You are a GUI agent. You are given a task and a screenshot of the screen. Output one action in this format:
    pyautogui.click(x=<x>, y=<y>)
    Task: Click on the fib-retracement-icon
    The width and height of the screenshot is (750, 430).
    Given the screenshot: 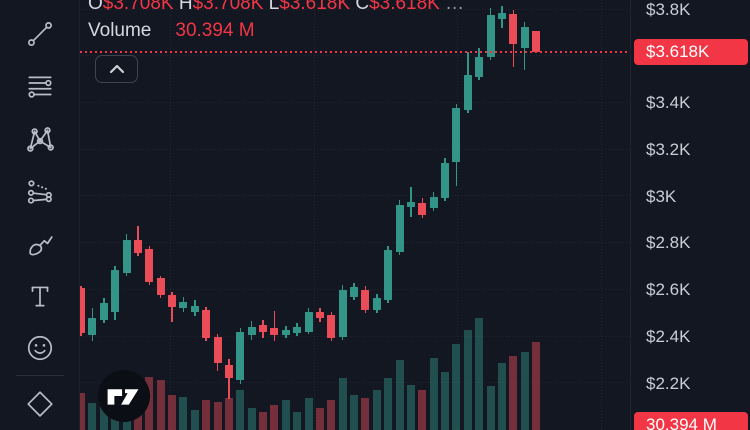 What is the action you would take?
    pyautogui.click(x=40, y=88)
    